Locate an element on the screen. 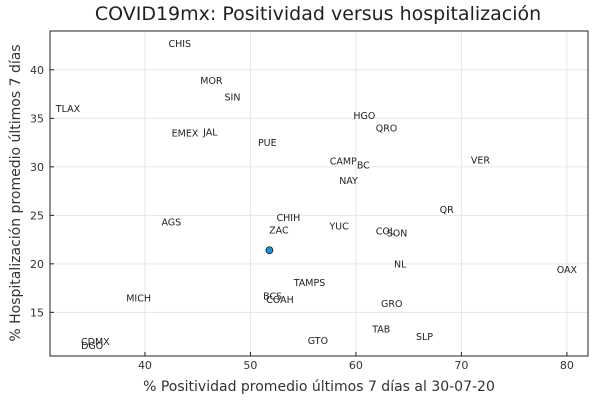  y-tick-label: 25 is located at coordinates (37, 215).